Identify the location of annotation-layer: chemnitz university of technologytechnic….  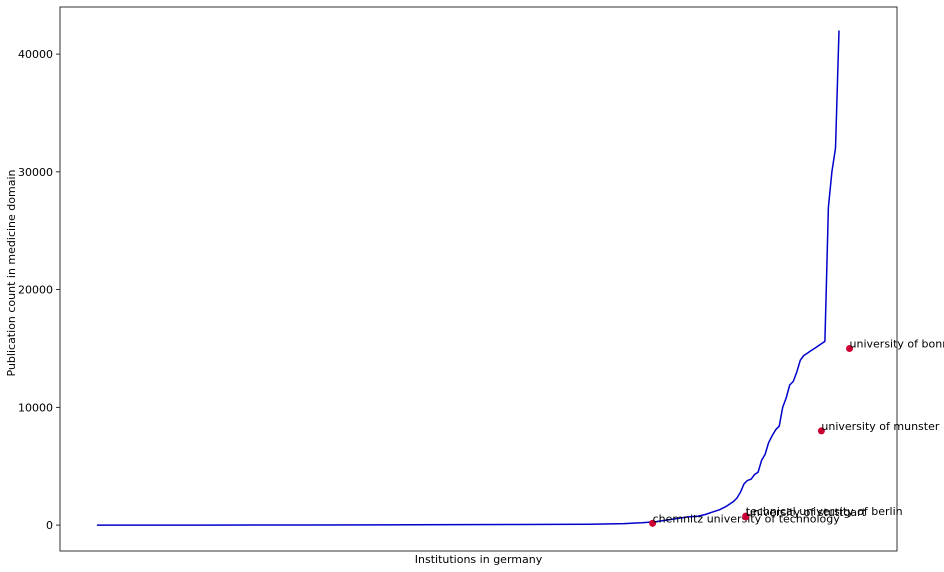
(796, 432).